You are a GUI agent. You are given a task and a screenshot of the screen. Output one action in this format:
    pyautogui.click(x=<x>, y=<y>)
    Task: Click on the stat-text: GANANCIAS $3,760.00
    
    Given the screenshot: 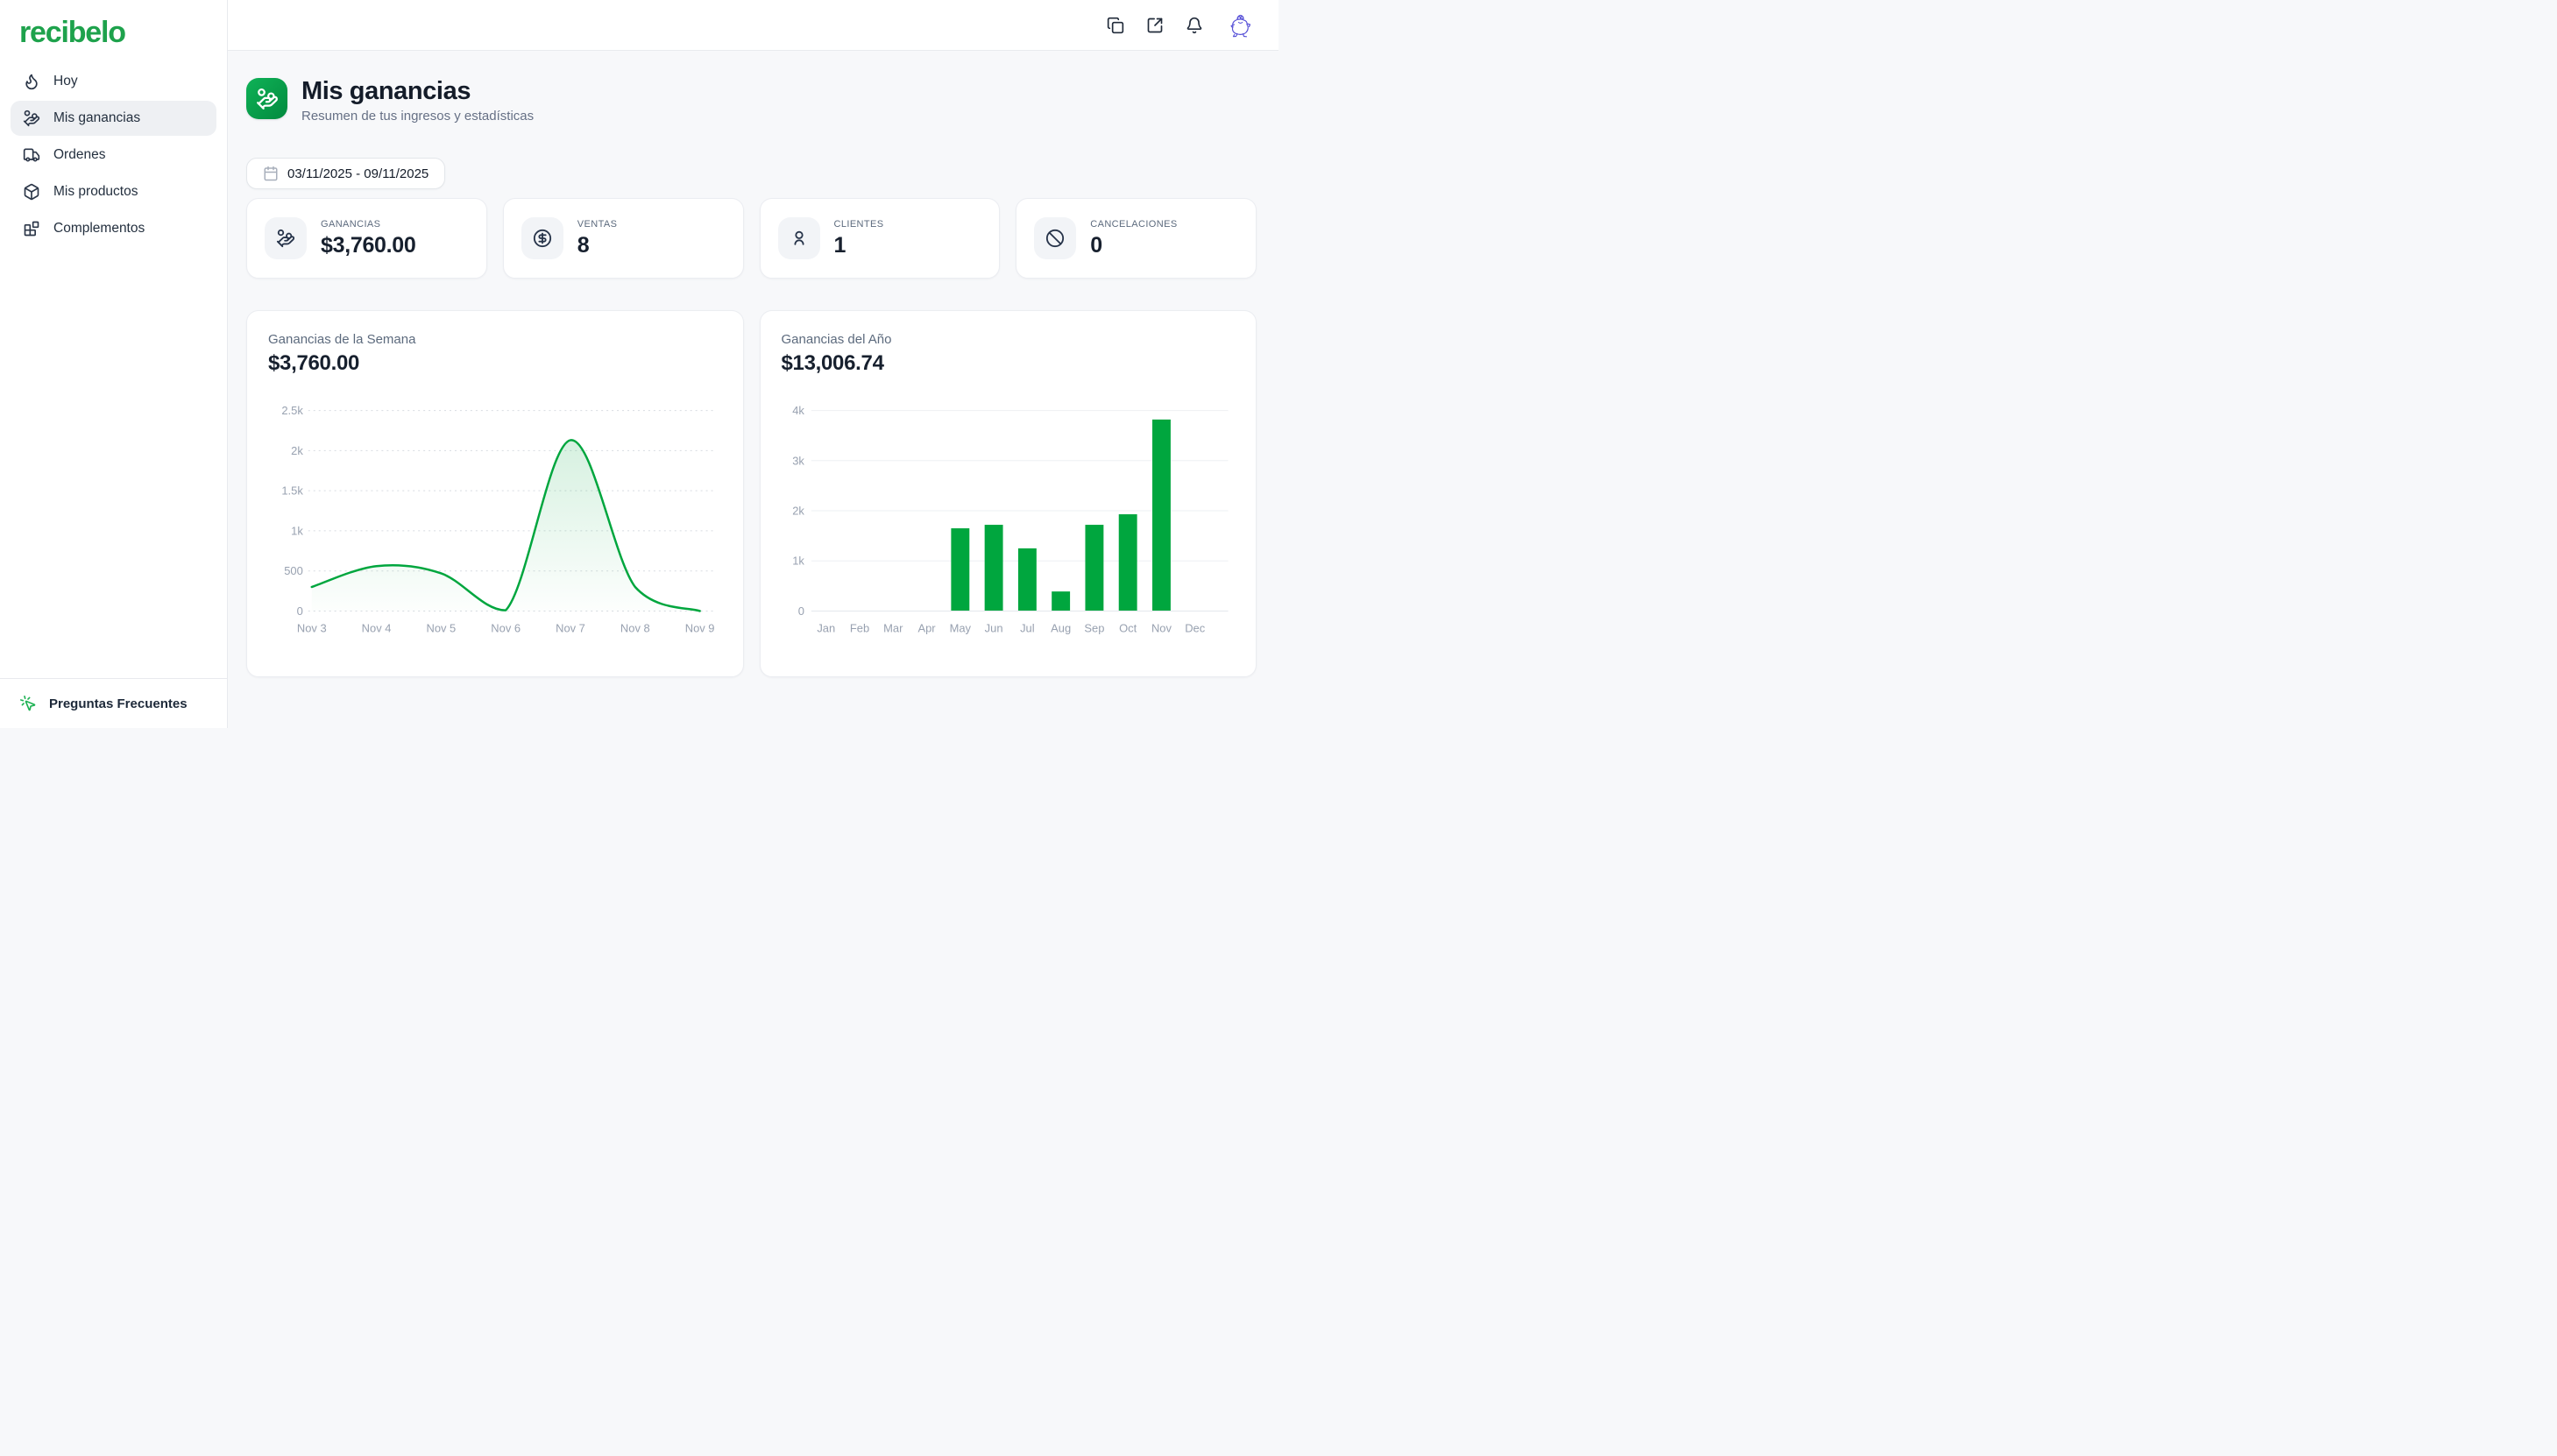 What is the action you would take?
    pyautogui.click(x=368, y=238)
    